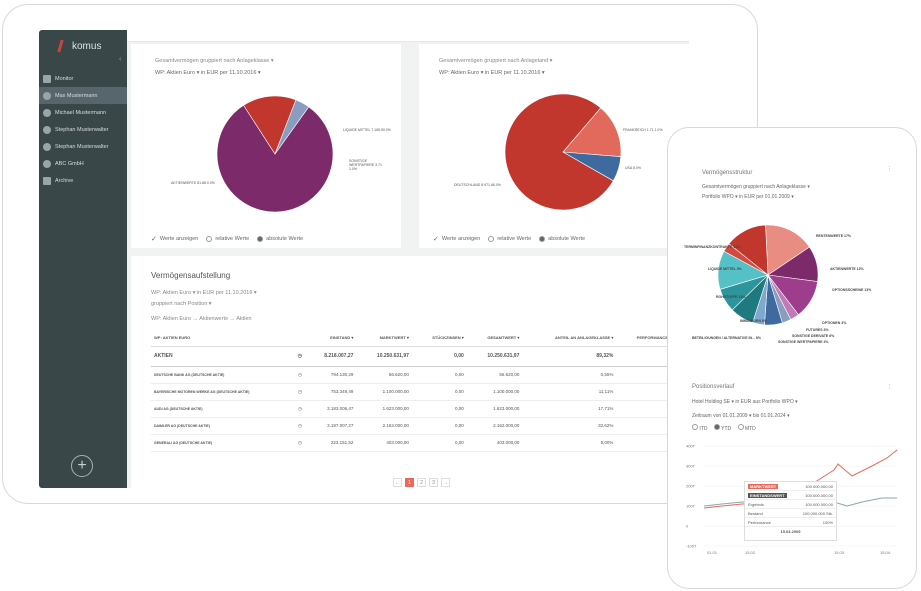  What do you see at coordinates (803, 342) in the screenshot?
I see `pie-label: SONSTIGE WERTPAPIERE 4%` at bounding box center [803, 342].